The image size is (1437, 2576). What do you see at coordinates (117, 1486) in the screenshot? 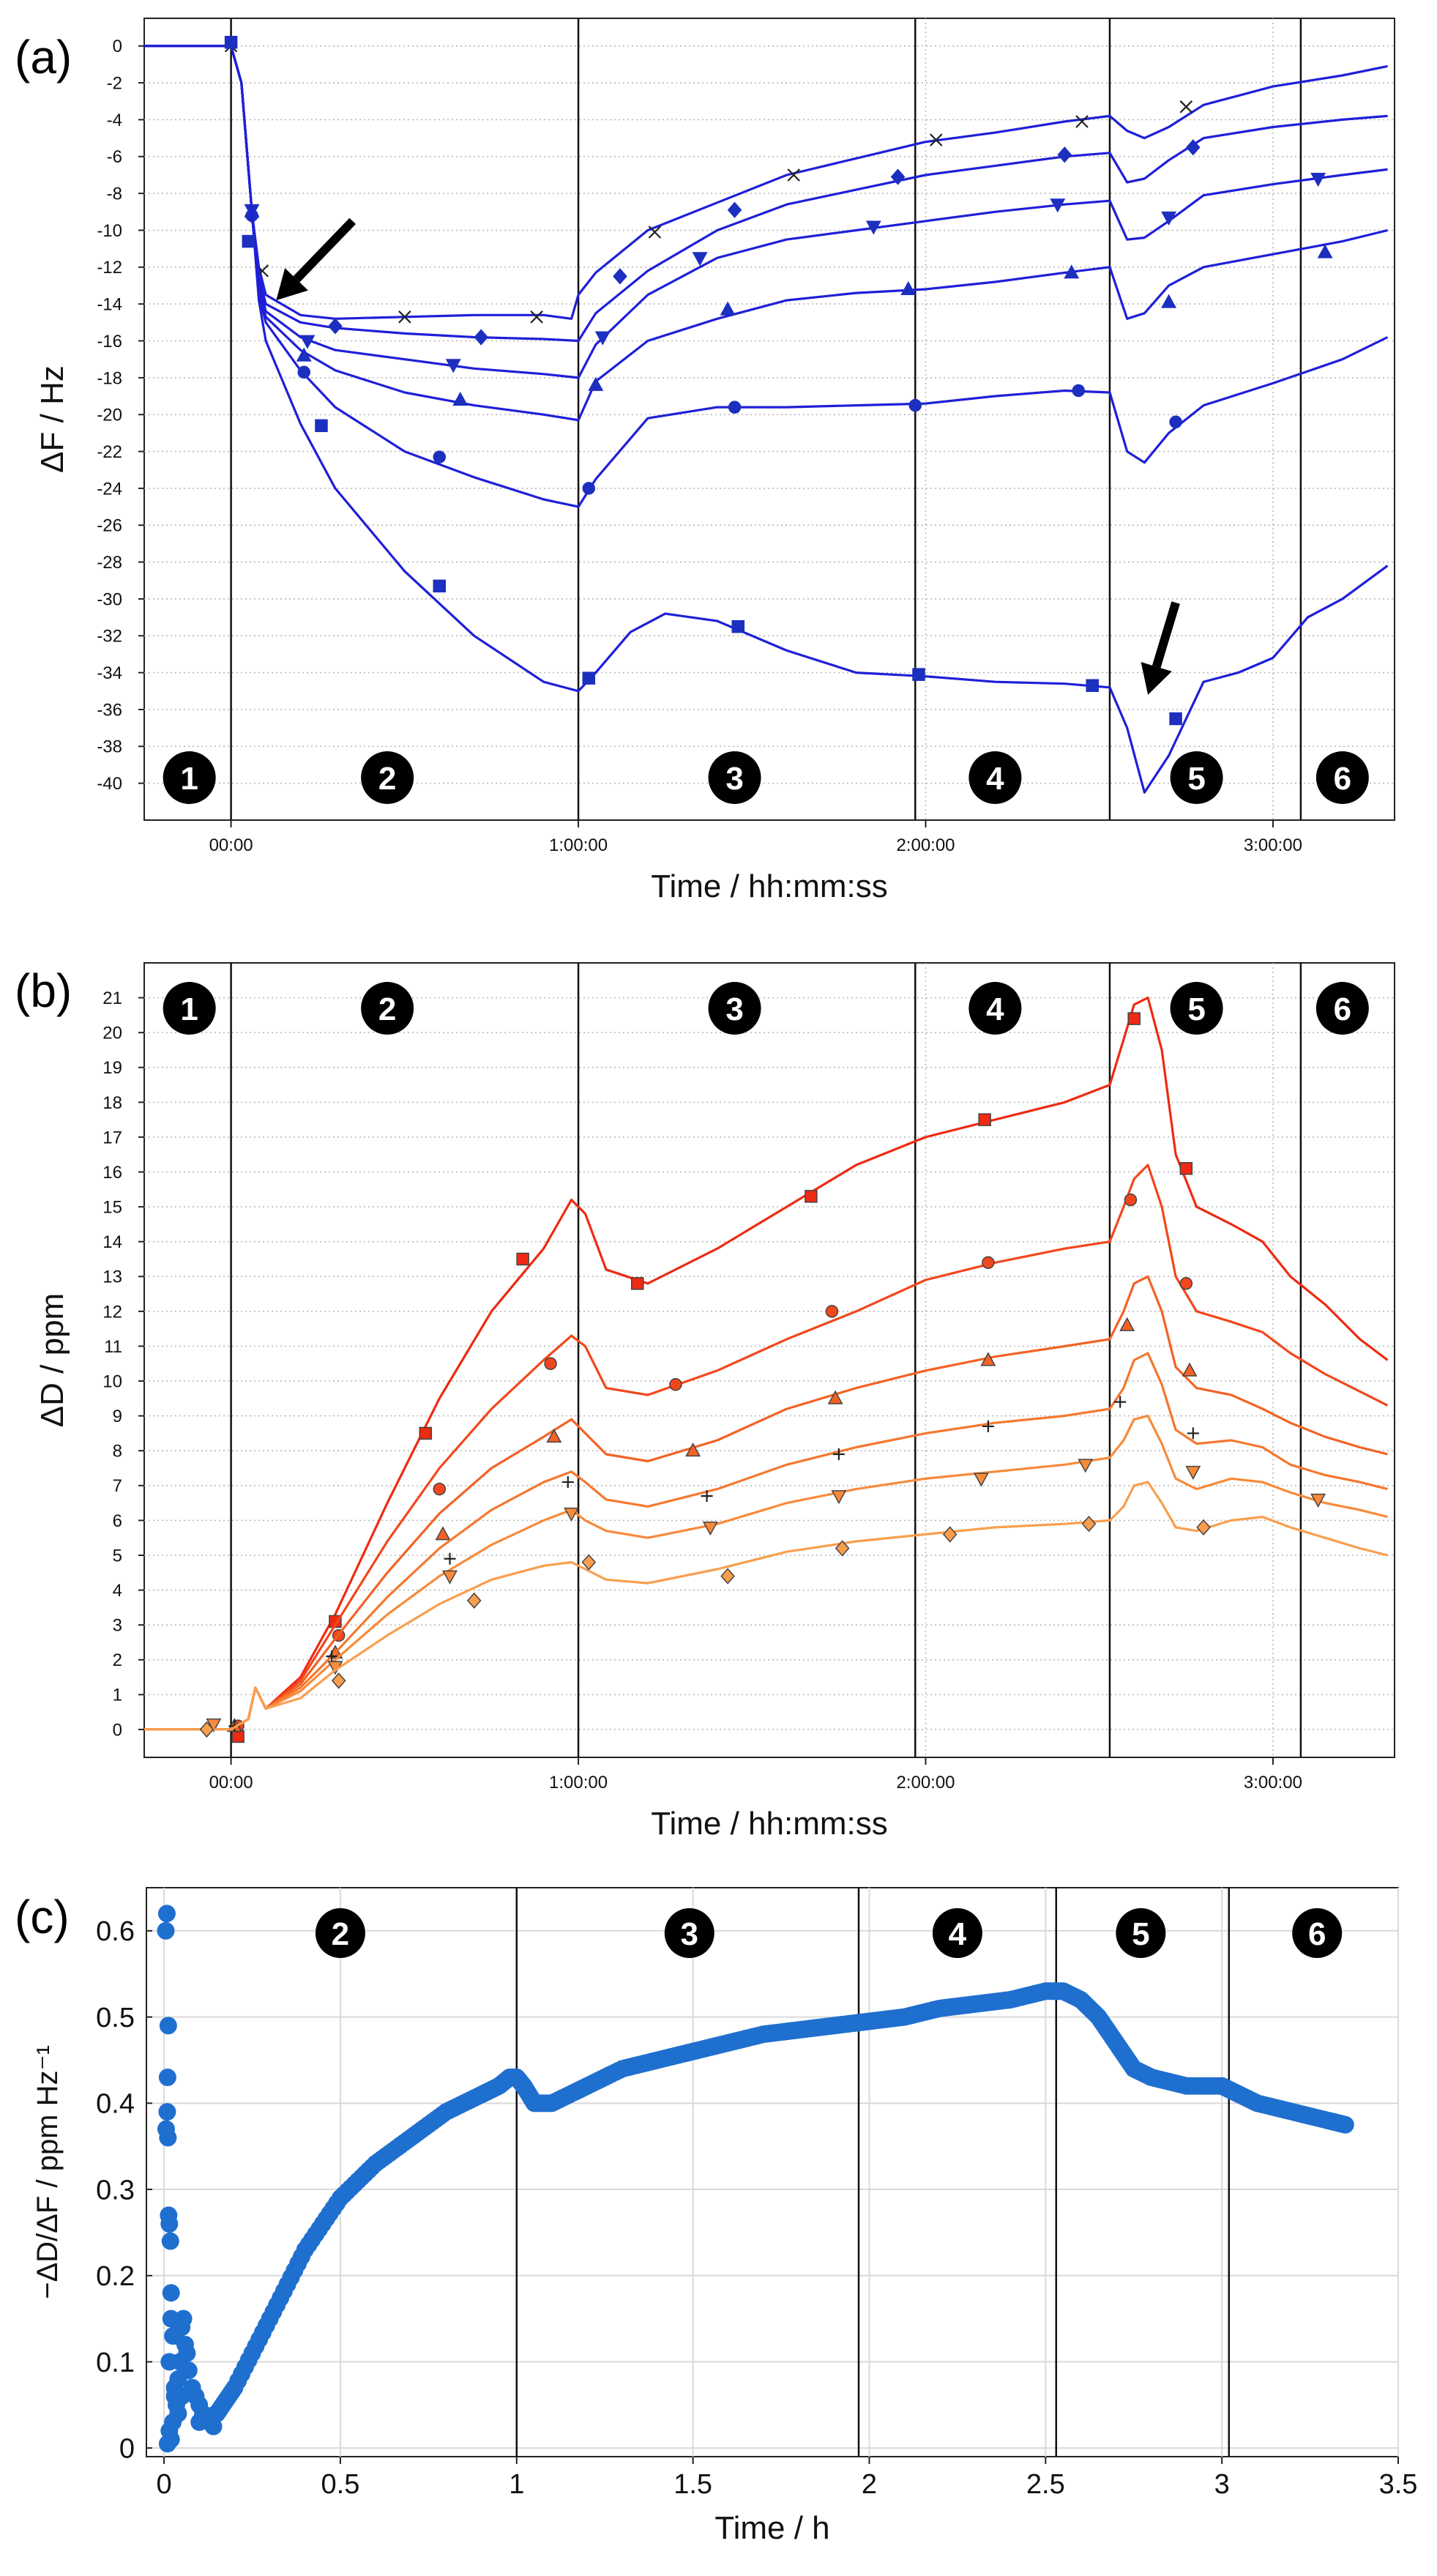
I see `y-tick-label: 7` at bounding box center [117, 1486].